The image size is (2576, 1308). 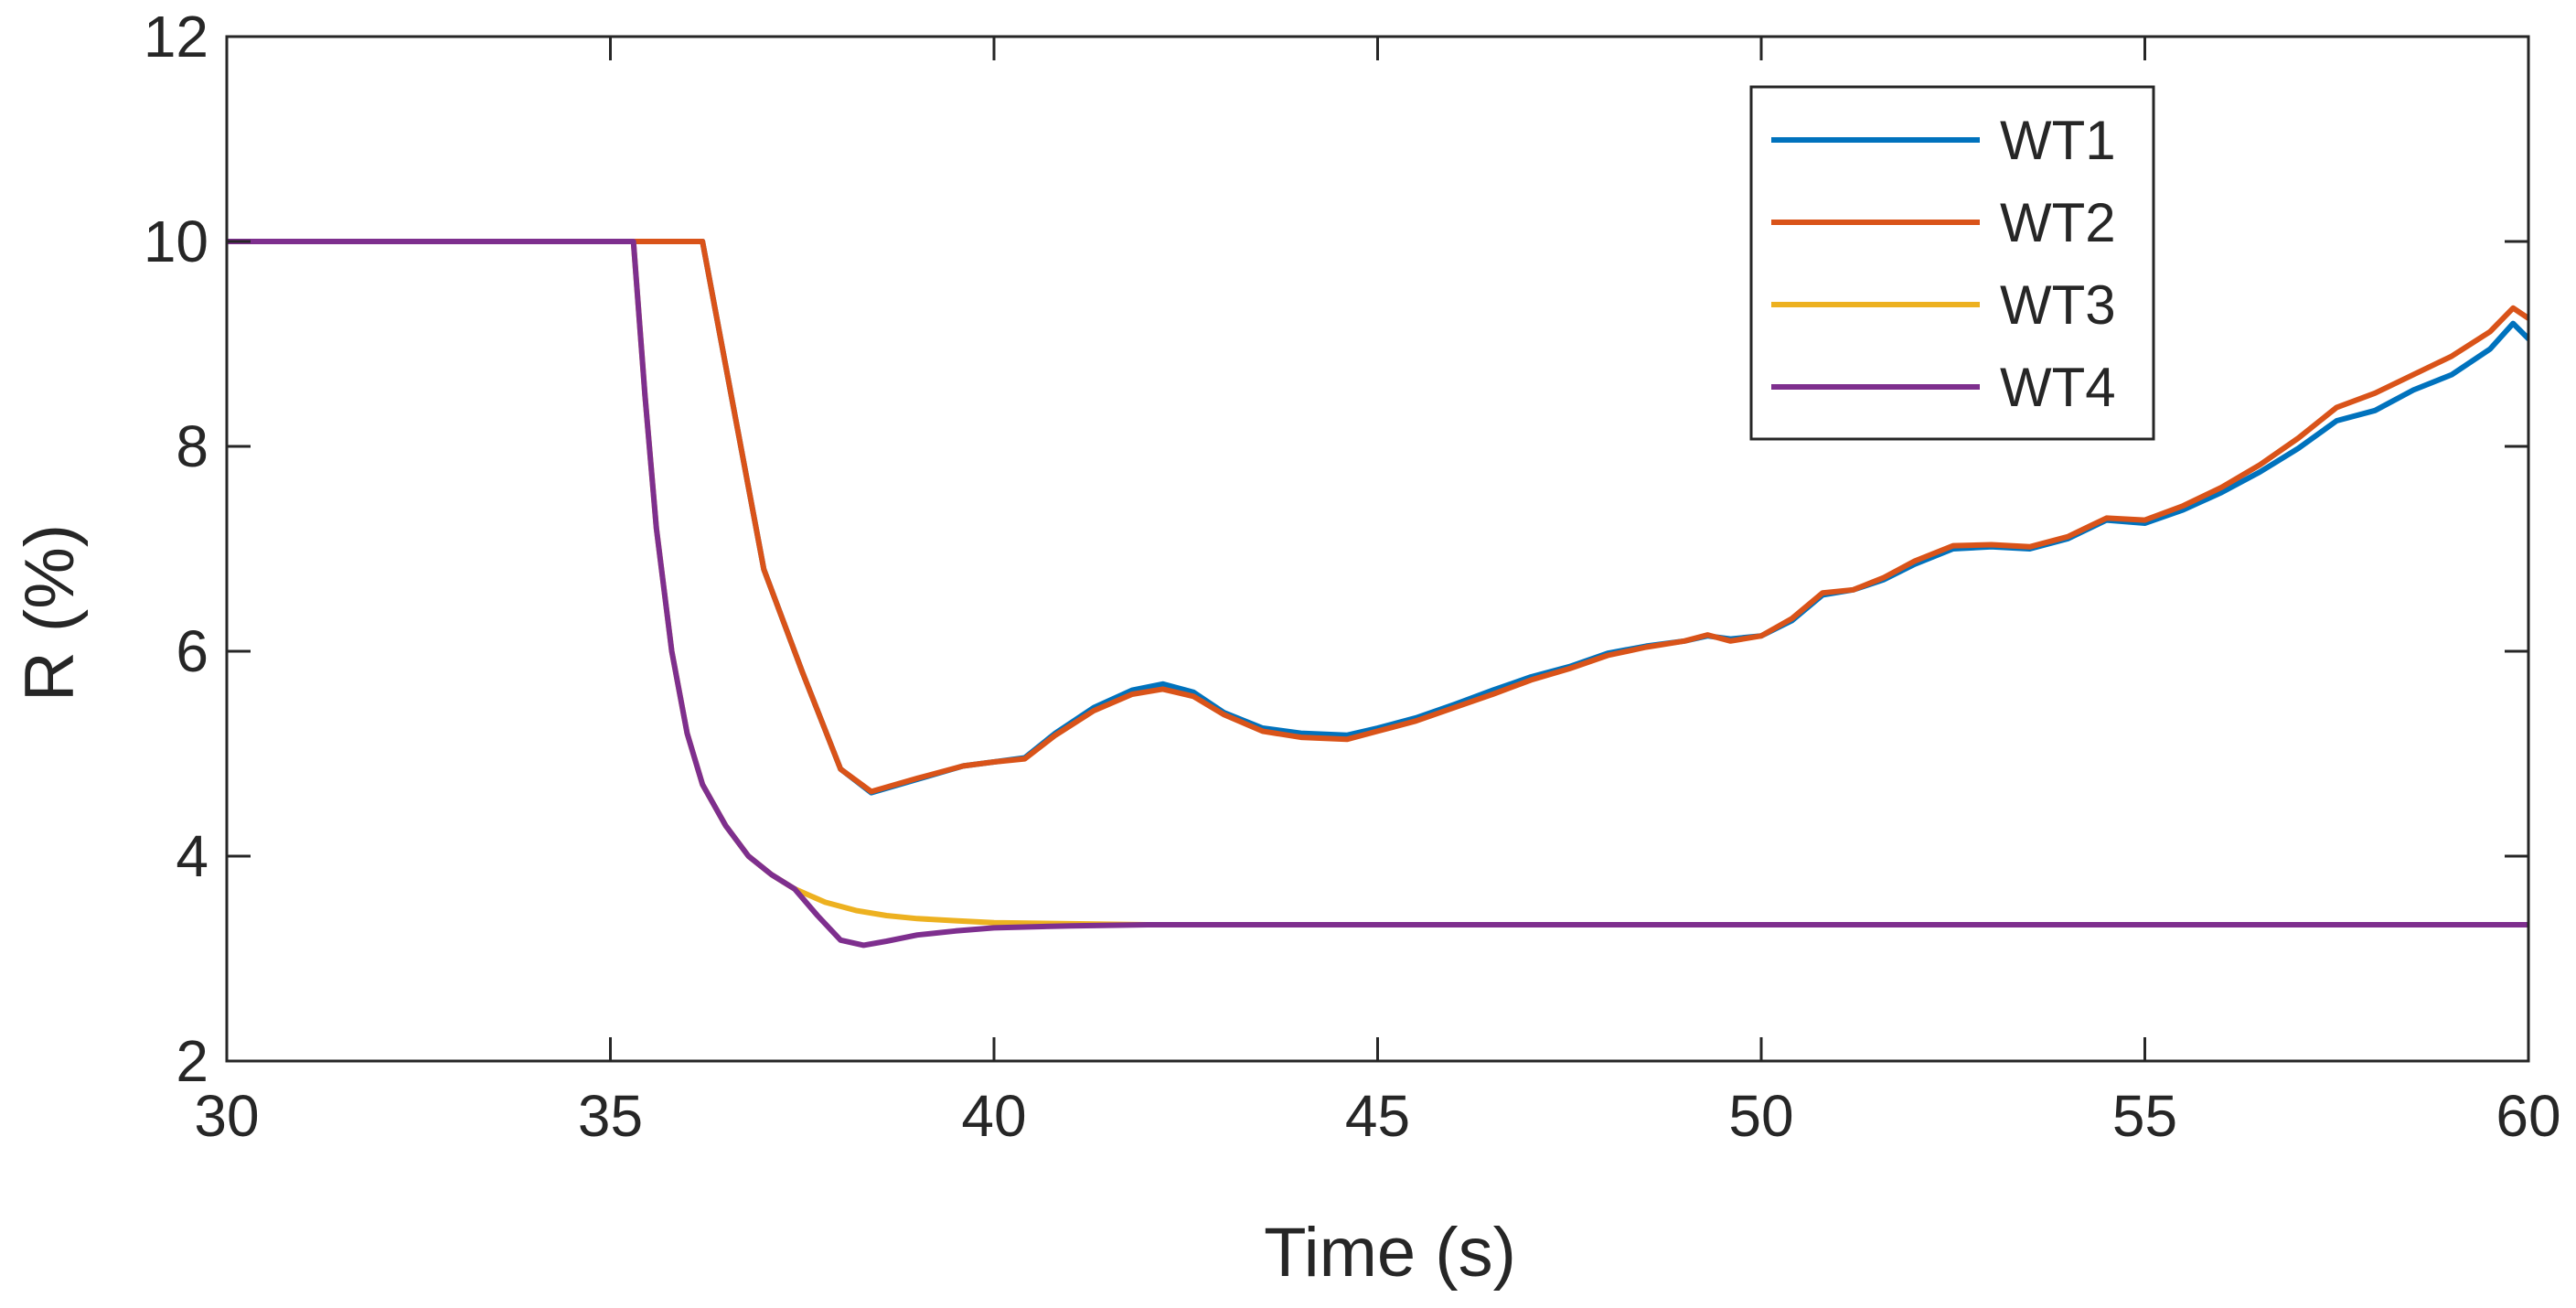 I want to click on x-tick-label: 30, so click(x=226, y=1116).